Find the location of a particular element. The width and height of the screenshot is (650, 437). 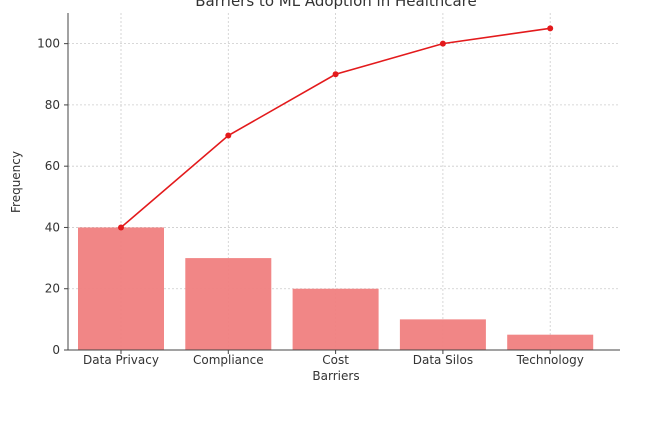

bar-technology is located at coordinates (550, 342).